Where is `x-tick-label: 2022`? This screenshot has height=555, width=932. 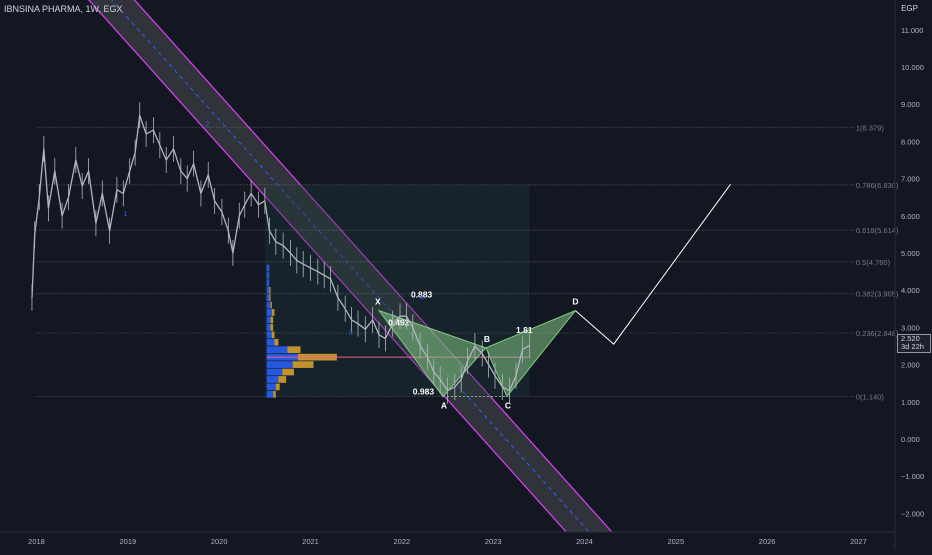 x-tick-label: 2022 is located at coordinates (401, 541).